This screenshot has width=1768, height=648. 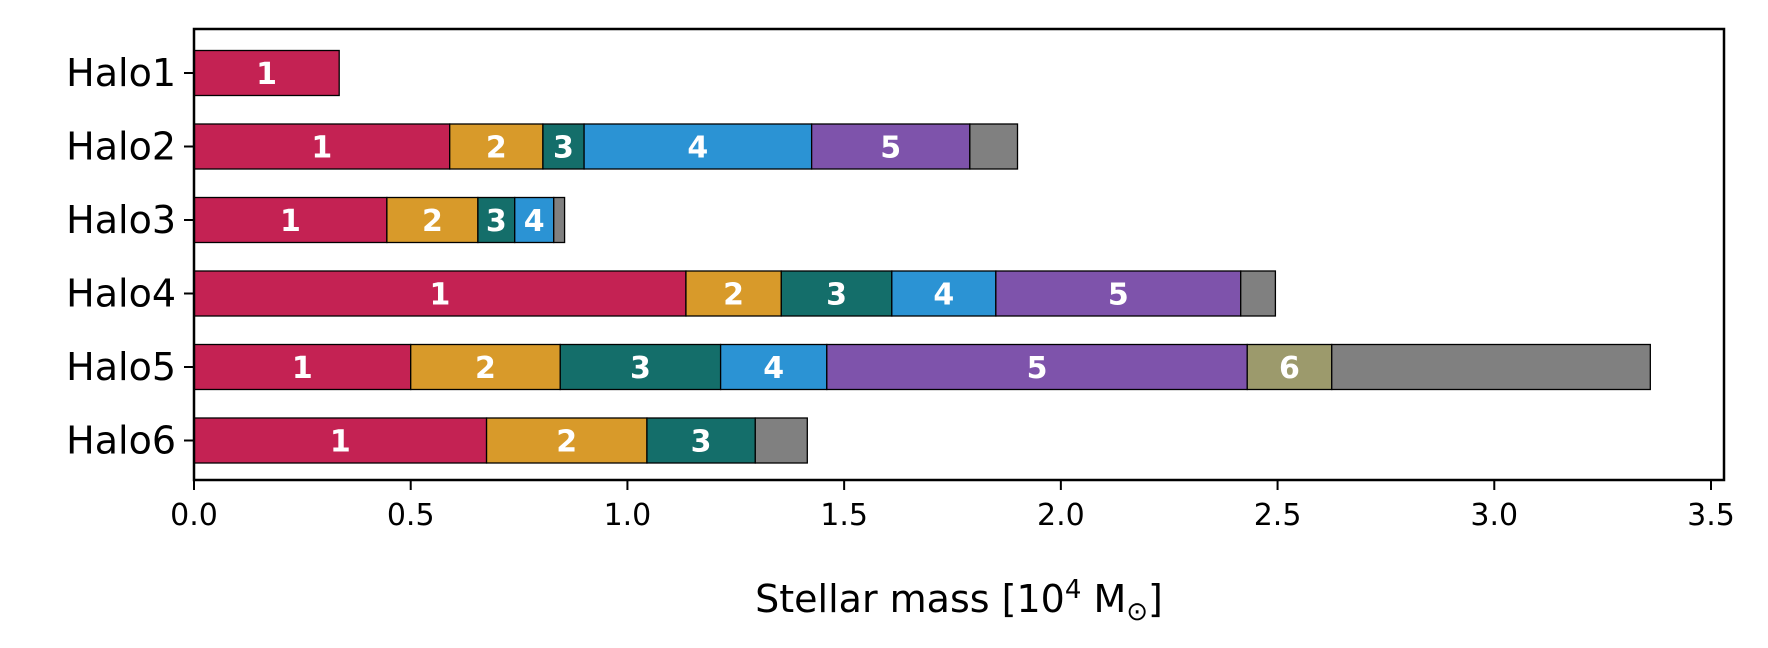 I want to click on x-tick-label: 2.5, so click(x=1278, y=515).